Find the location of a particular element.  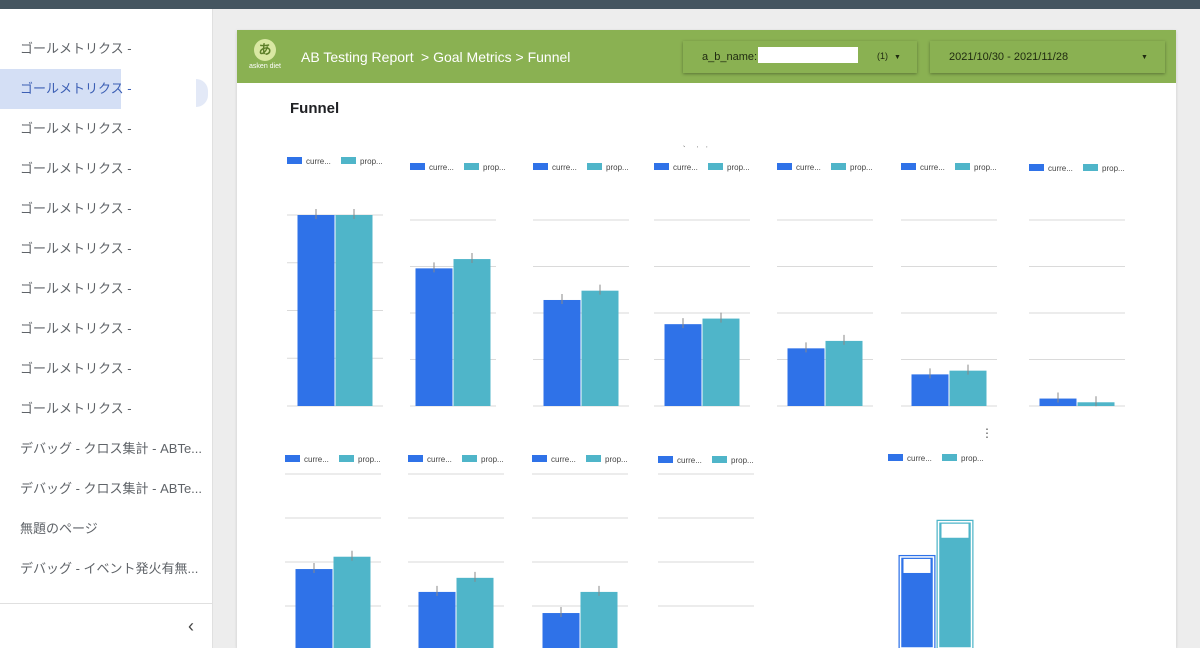

nav-item-goal-metrics-2: ゴールメトリクス - is located at coordinates (66, 89).